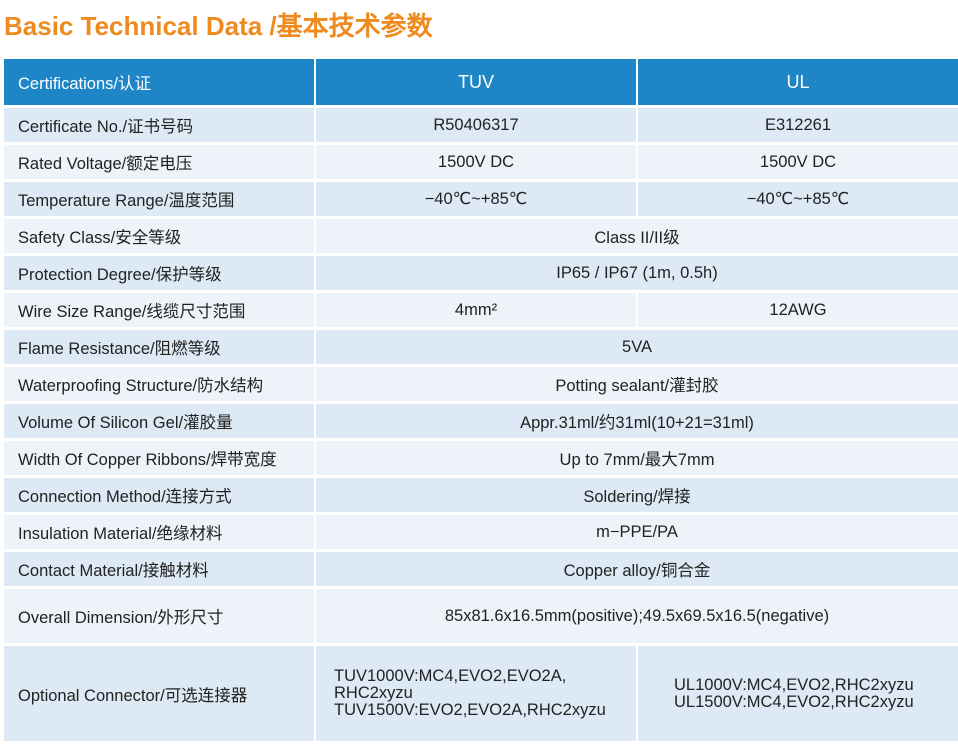  Describe the element at coordinates (470, 710) in the screenshot. I see `tuv-connector-line: TUV1500V:EVO2,EVO2A,RHC2xyzu` at that location.